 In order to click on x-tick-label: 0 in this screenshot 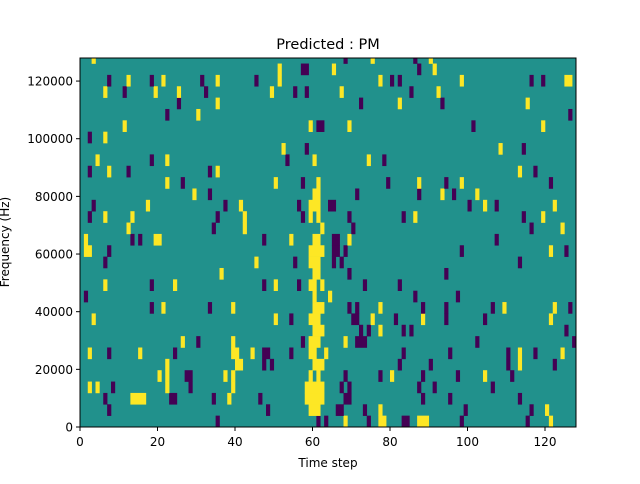, I will do `click(80, 442)`.